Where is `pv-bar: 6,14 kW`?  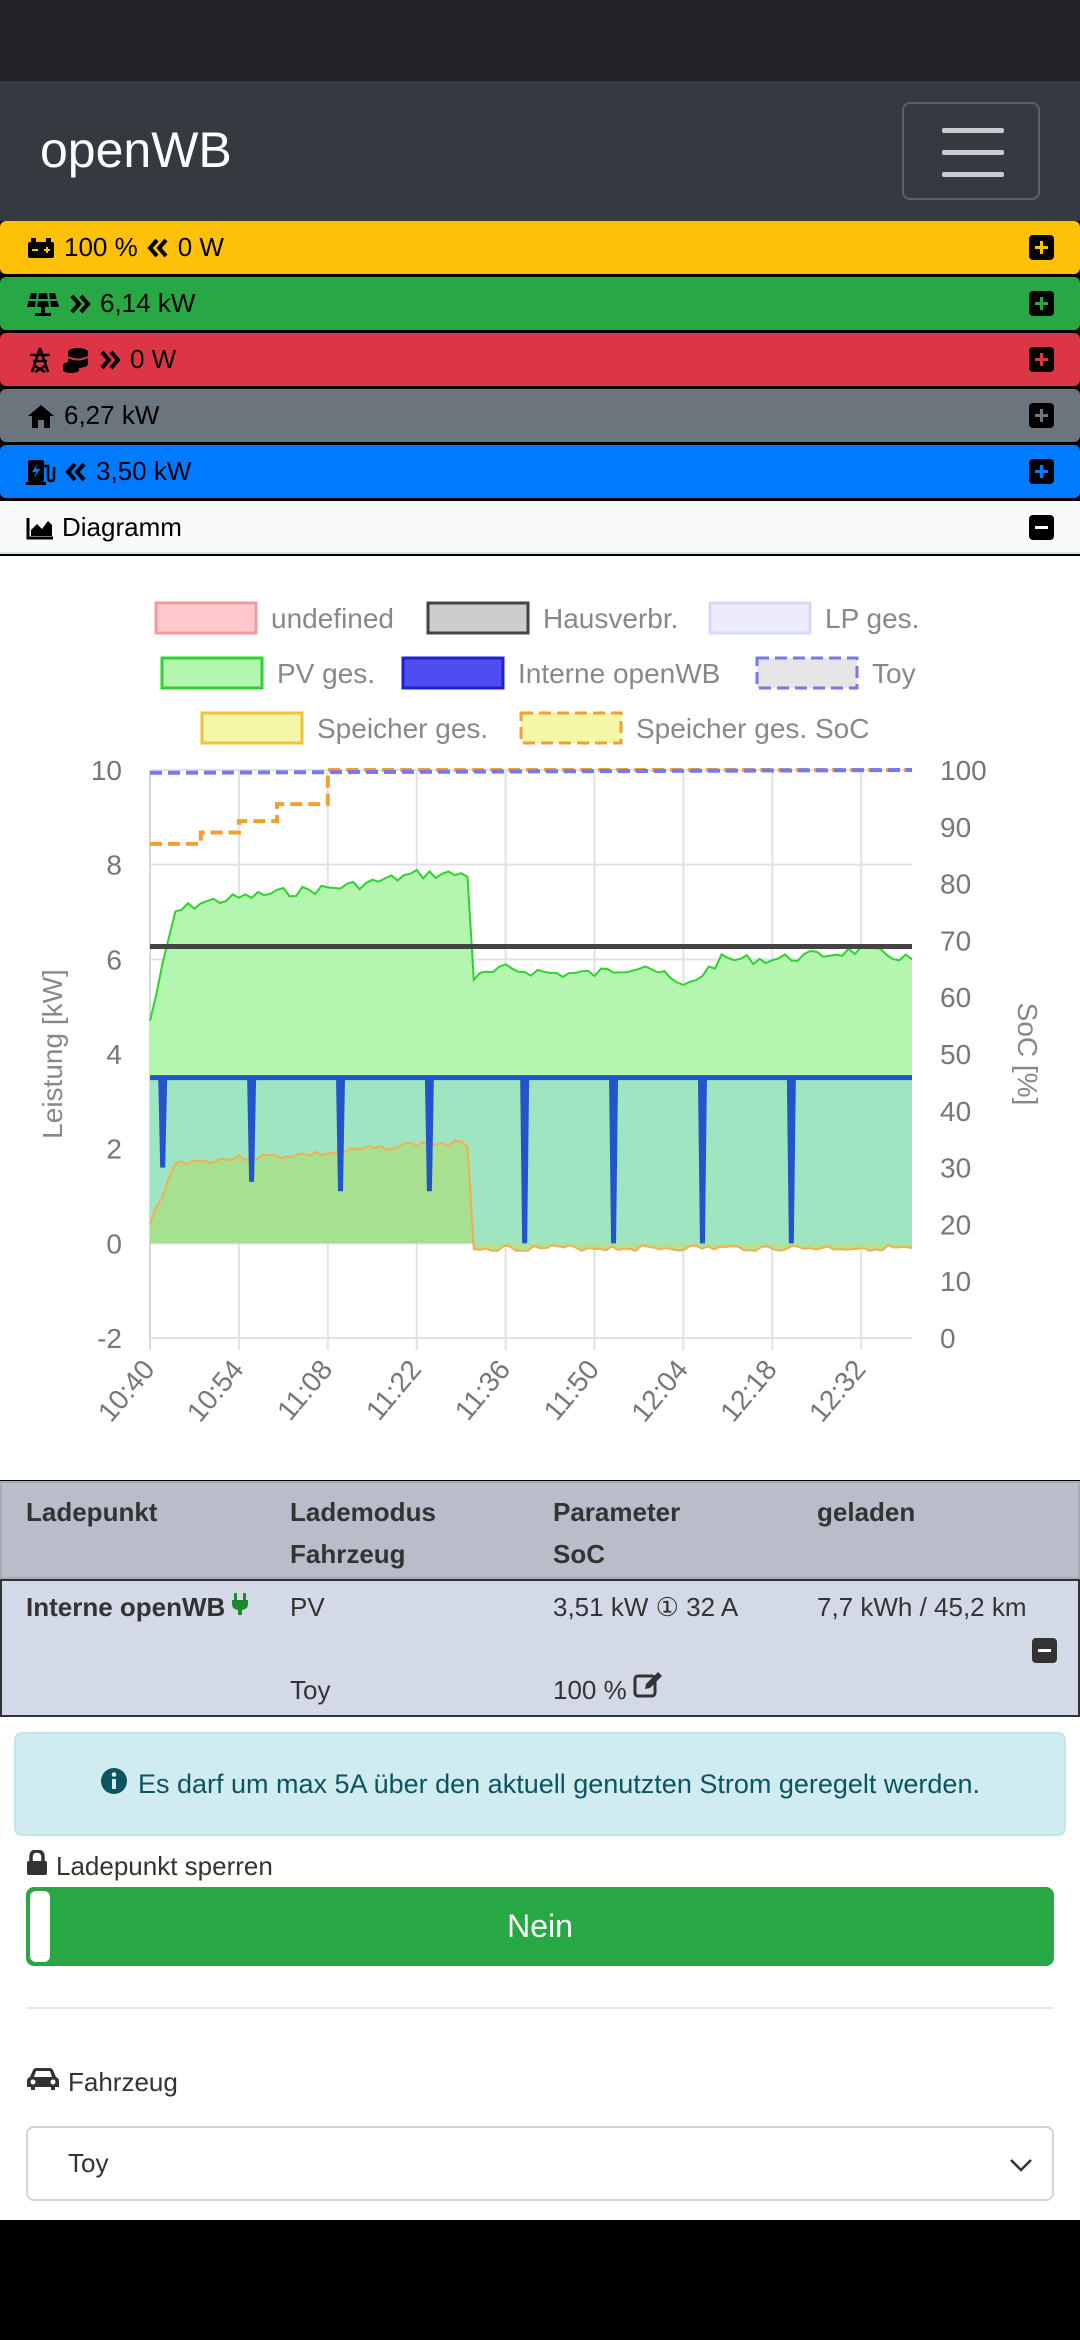
pv-bar: 6,14 kW is located at coordinates (540, 303).